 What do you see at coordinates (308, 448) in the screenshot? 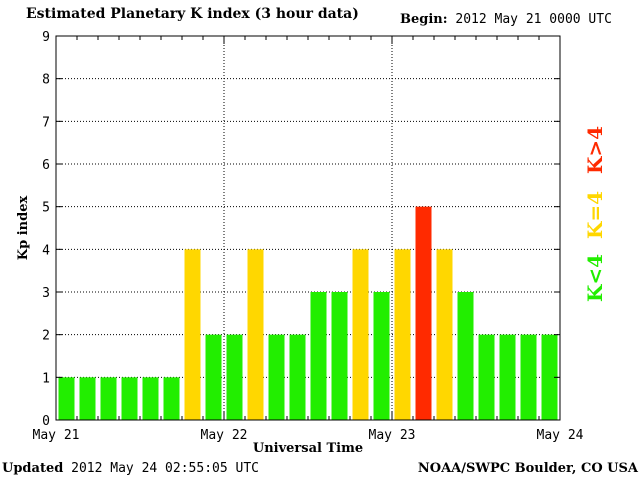
I see `x-axis-label: Universal Time` at bounding box center [308, 448].